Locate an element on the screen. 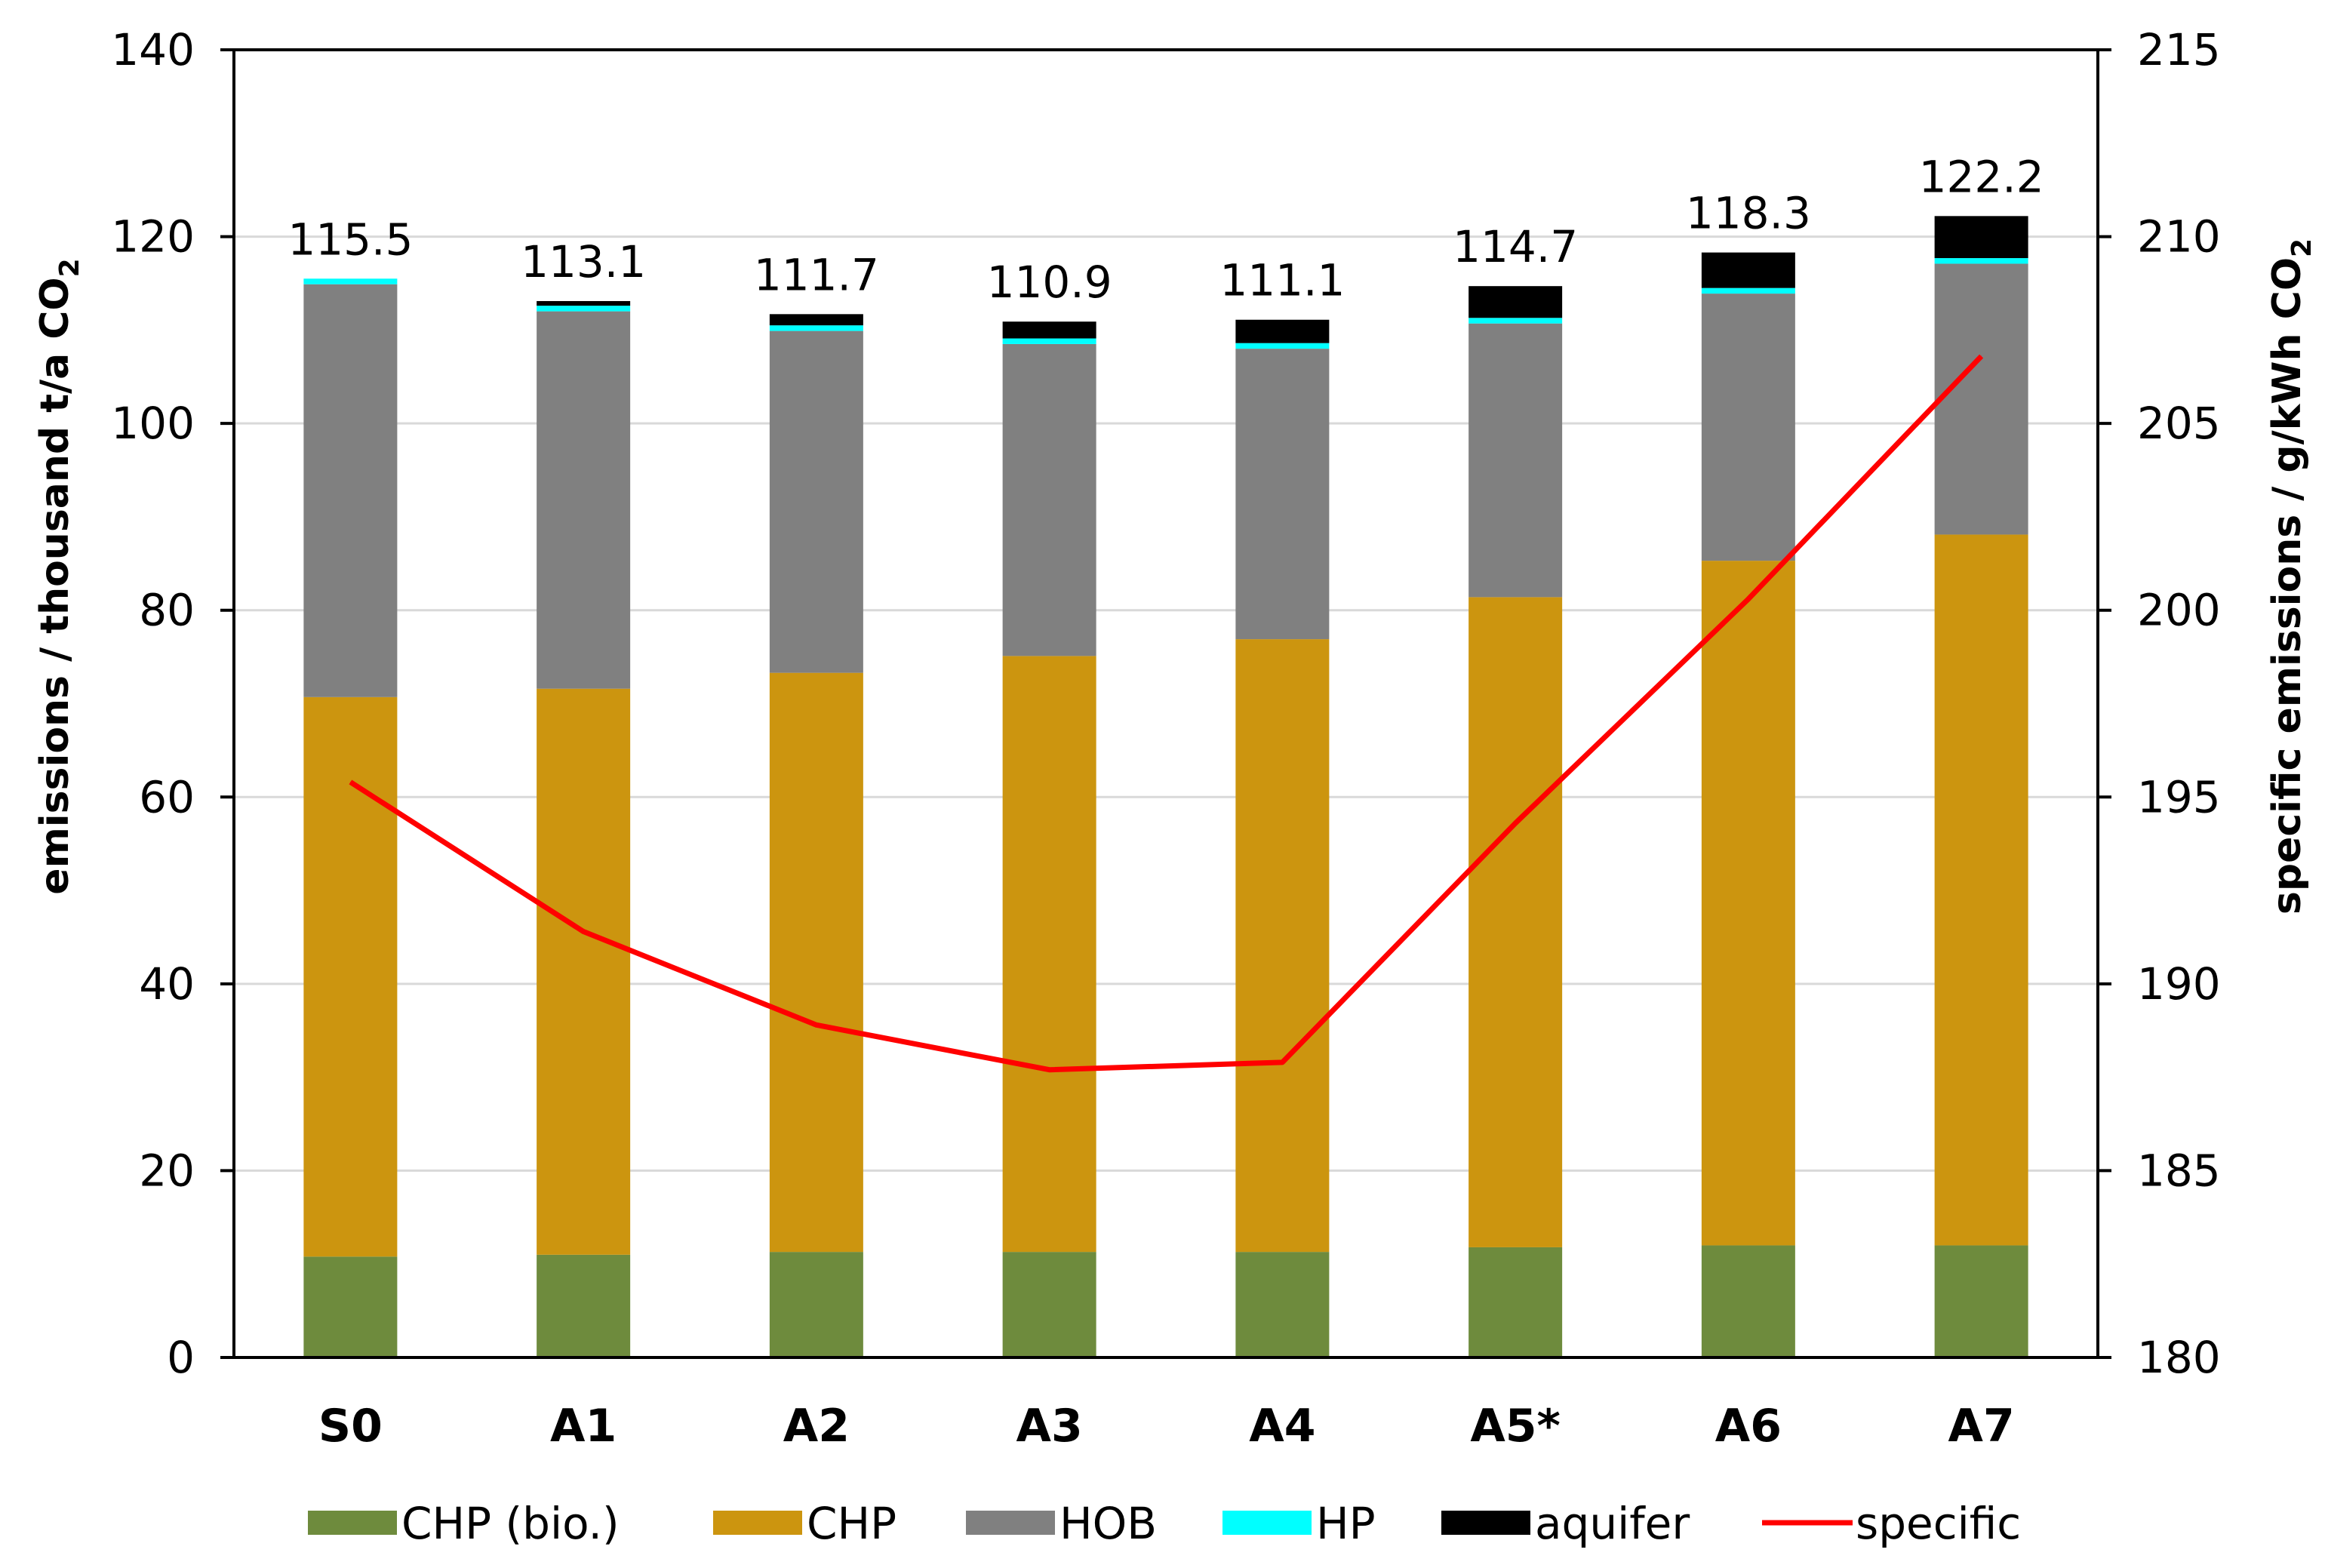 This screenshot has width=2325, height=1568. x-axis-categories: S0 A1 A2 A3 A4 A5* A6 A7 is located at coordinates (1166, 1426).